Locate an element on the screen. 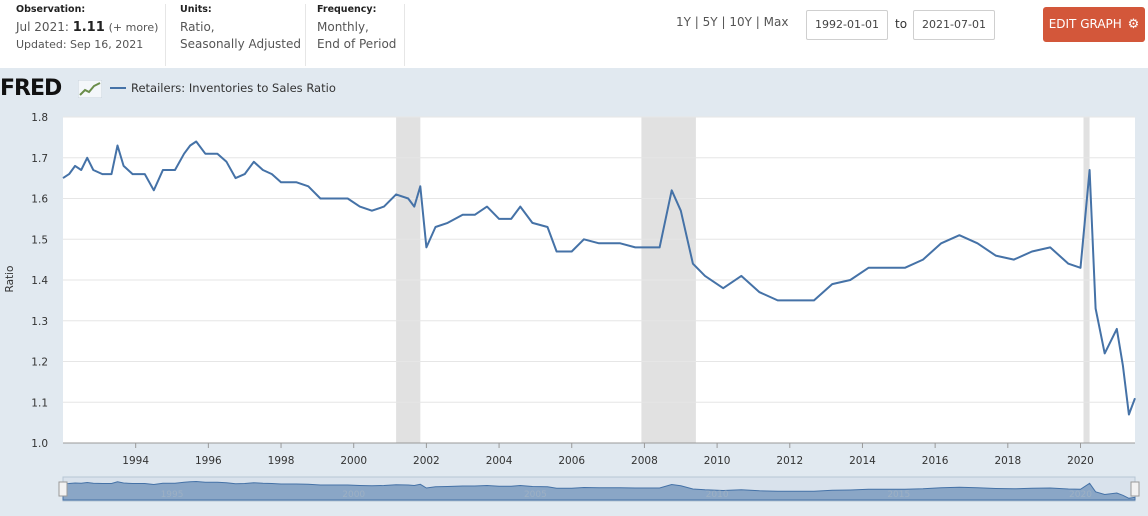 The width and height of the screenshot is (1148, 516). more-link: (+ more) is located at coordinates (133, 27).